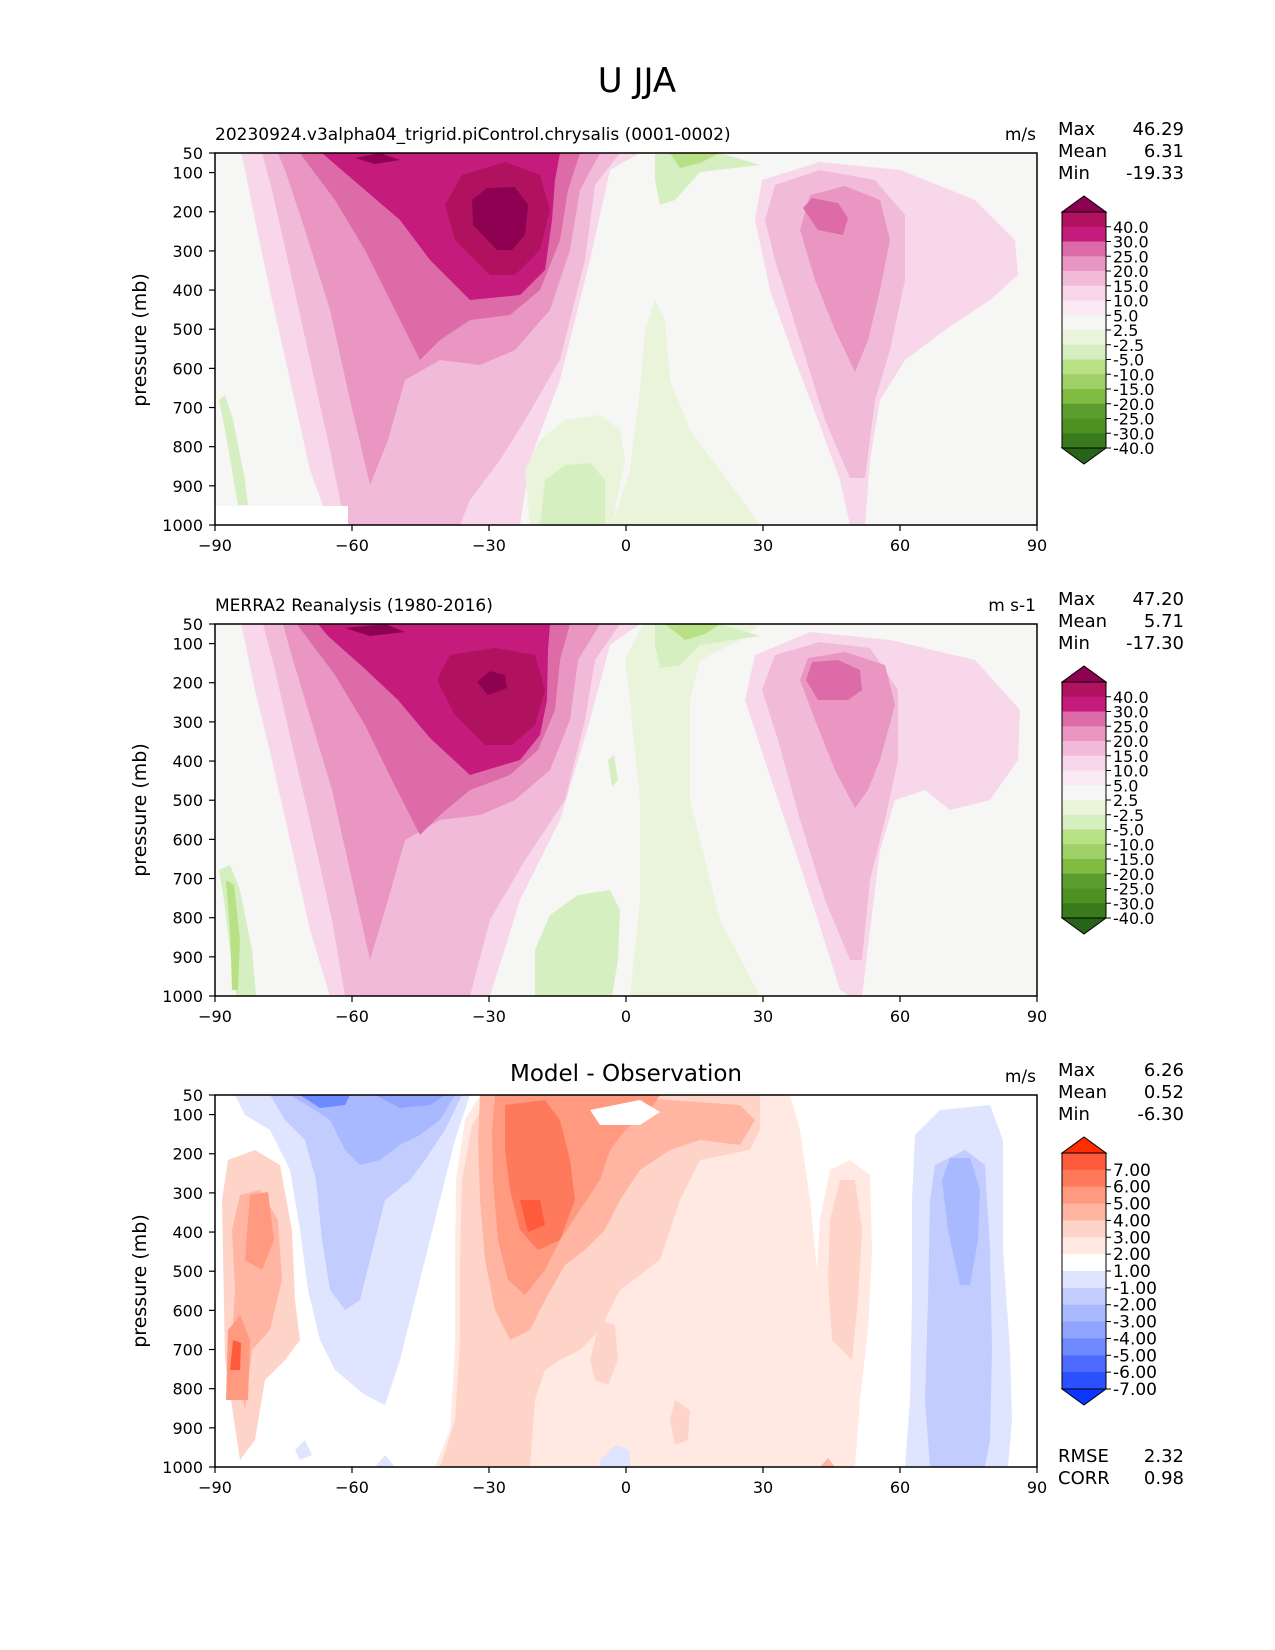 This screenshot has width=1275, height=1650. I want to click on colorbar-tick-label: 2.5, so click(1125, 800).